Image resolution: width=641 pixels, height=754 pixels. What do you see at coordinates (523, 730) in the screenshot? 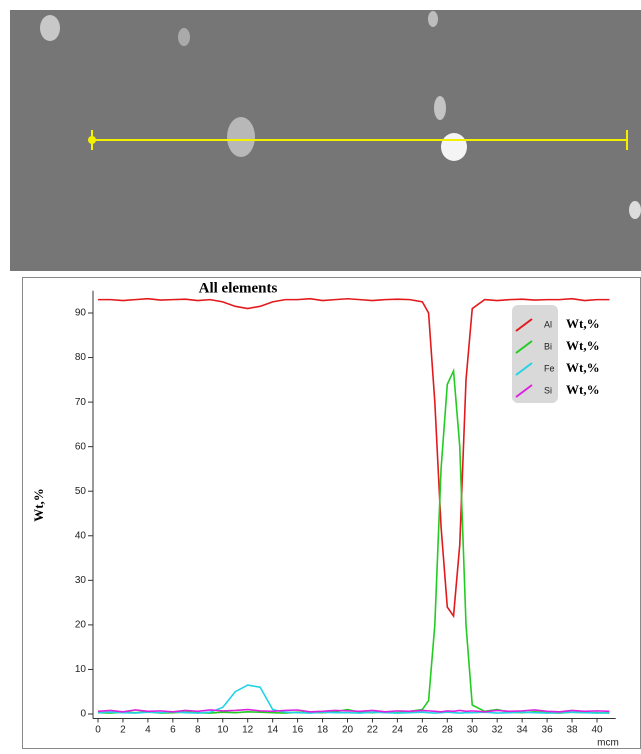
I see `x-tick-label: 34` at bounding box center [523, 730].